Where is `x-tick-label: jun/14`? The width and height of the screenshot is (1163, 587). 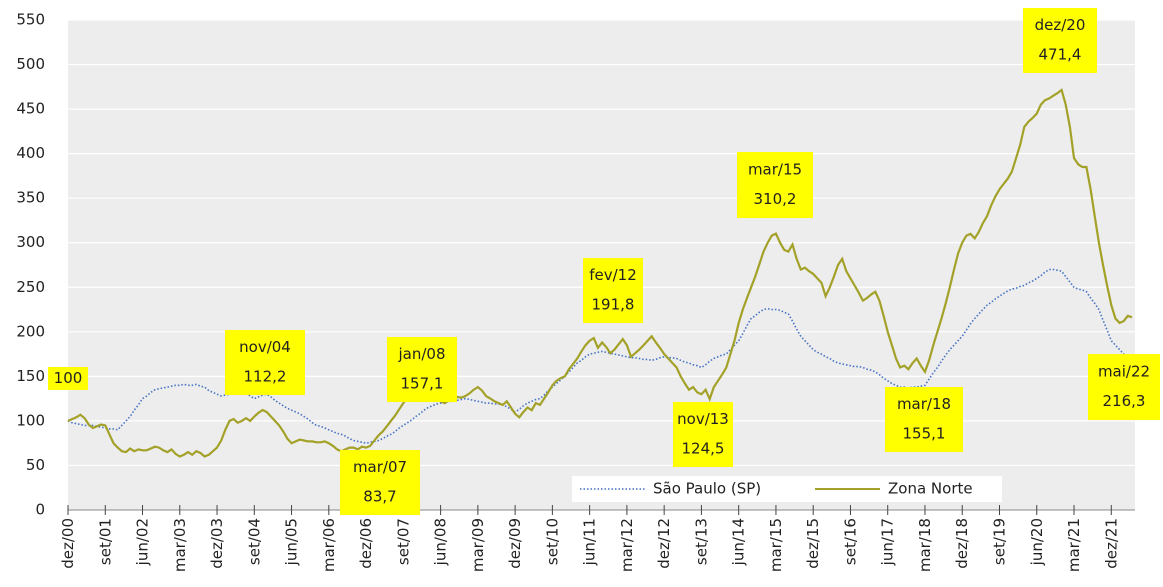 x-tick-label: jun/14 is located at coordinates (739, 542).